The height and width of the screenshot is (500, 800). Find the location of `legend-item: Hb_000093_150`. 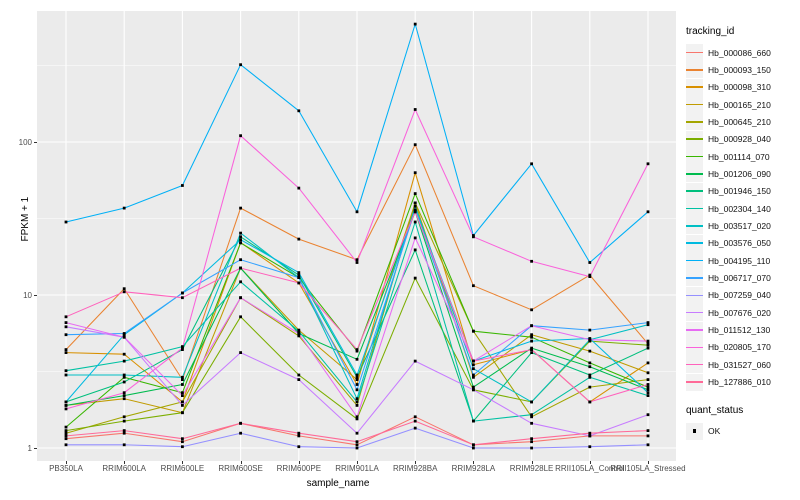

legend-item: Hb_000093_150 is located at coordinates (742, 70).